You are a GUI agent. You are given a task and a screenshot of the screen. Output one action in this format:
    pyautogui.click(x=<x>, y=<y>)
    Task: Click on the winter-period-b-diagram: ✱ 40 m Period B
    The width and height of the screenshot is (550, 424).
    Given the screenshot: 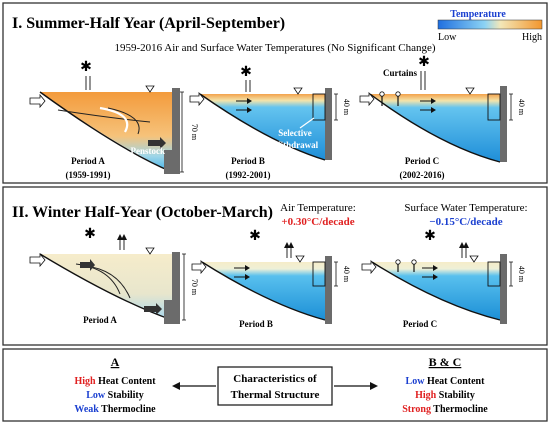 What is the action you would take?
    pyautogui.click(x=271, y=279)
    